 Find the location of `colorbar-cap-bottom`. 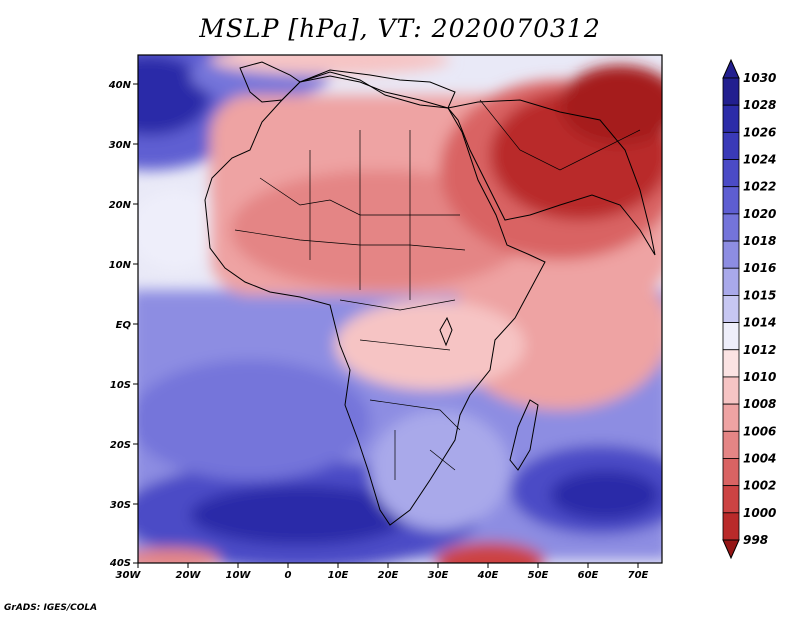

colorbar-cap-bottom is located at coordinates (731, 549).